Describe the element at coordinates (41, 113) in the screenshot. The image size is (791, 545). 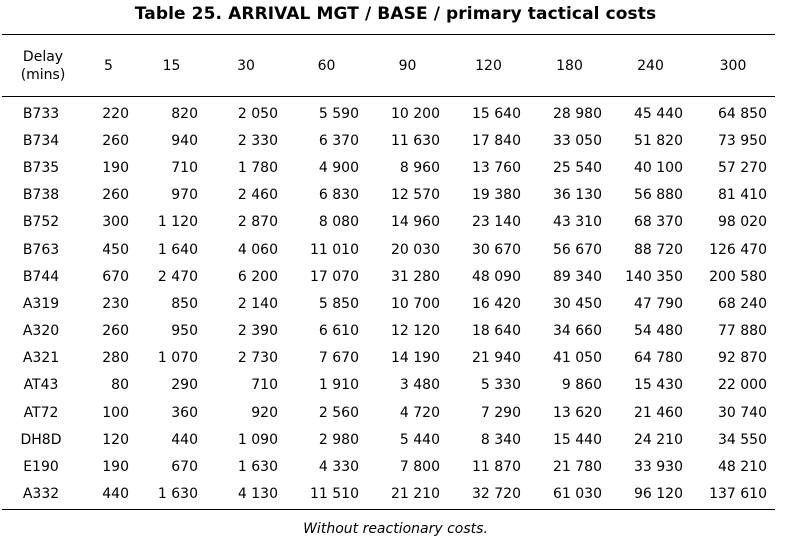
I see `row-label: B733` at that location.